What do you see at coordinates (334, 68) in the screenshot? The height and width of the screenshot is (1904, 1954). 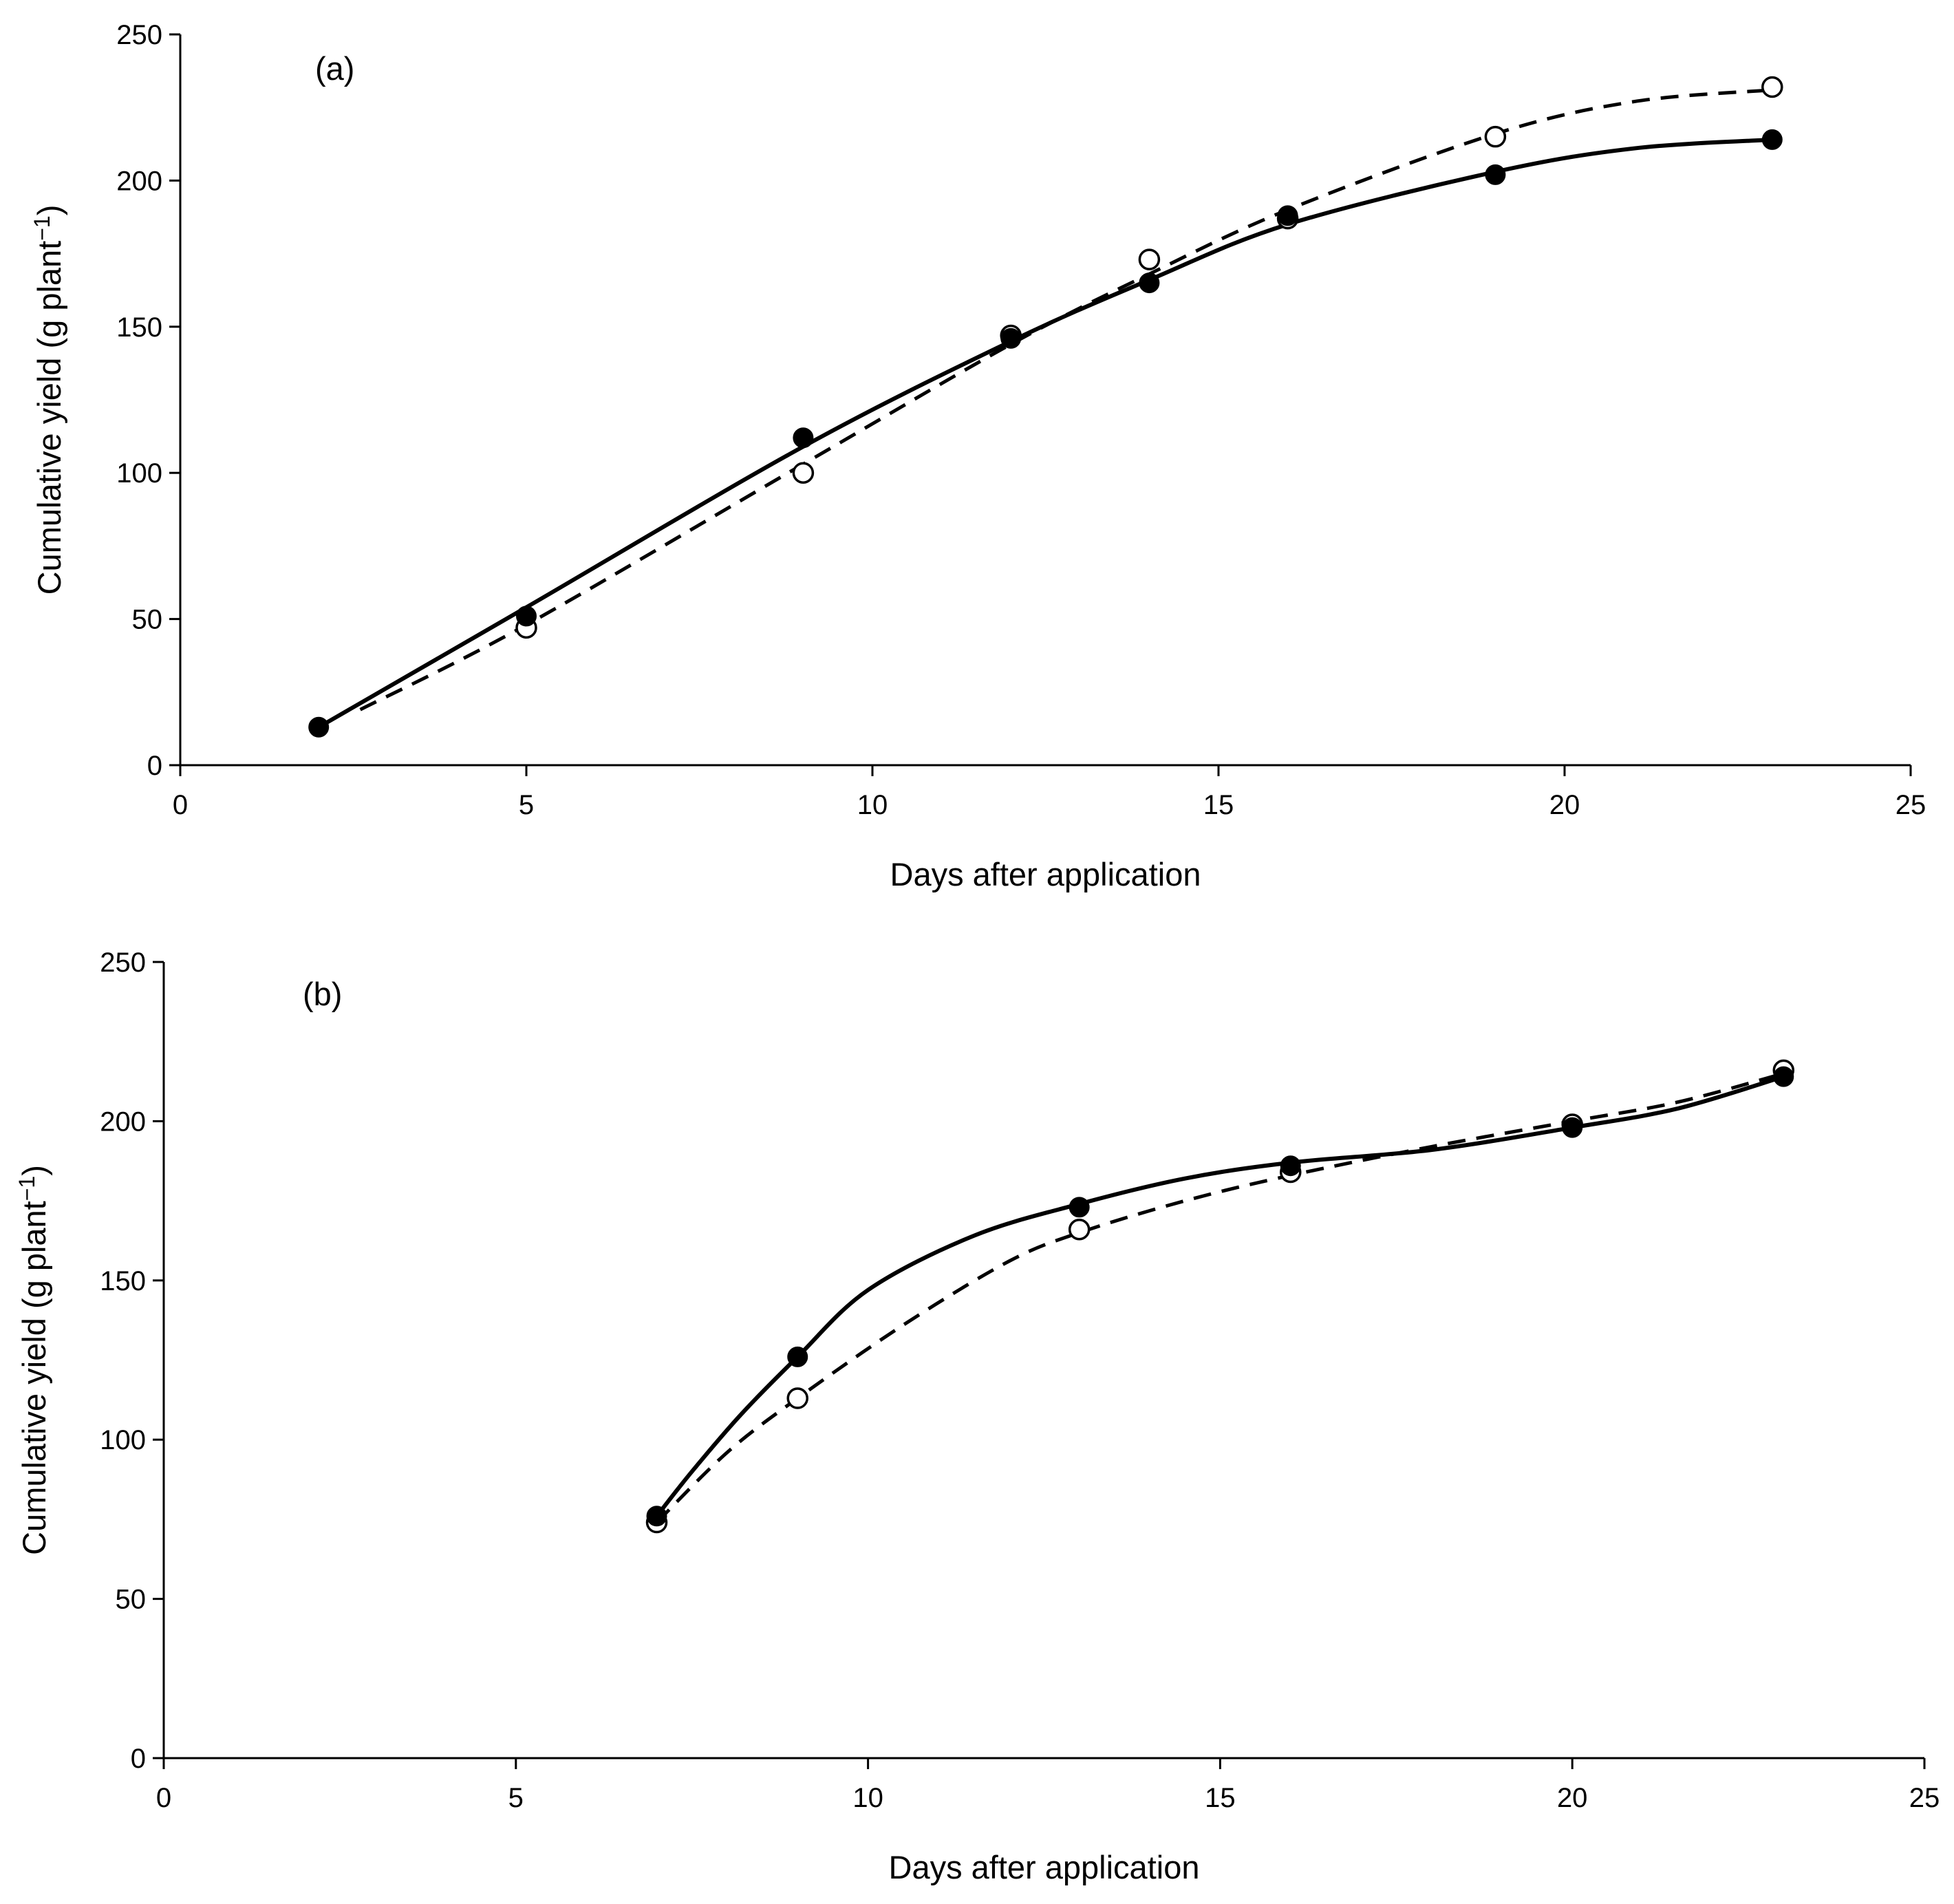 I see `panel-label: (a)` at bounding box center [334, 68].